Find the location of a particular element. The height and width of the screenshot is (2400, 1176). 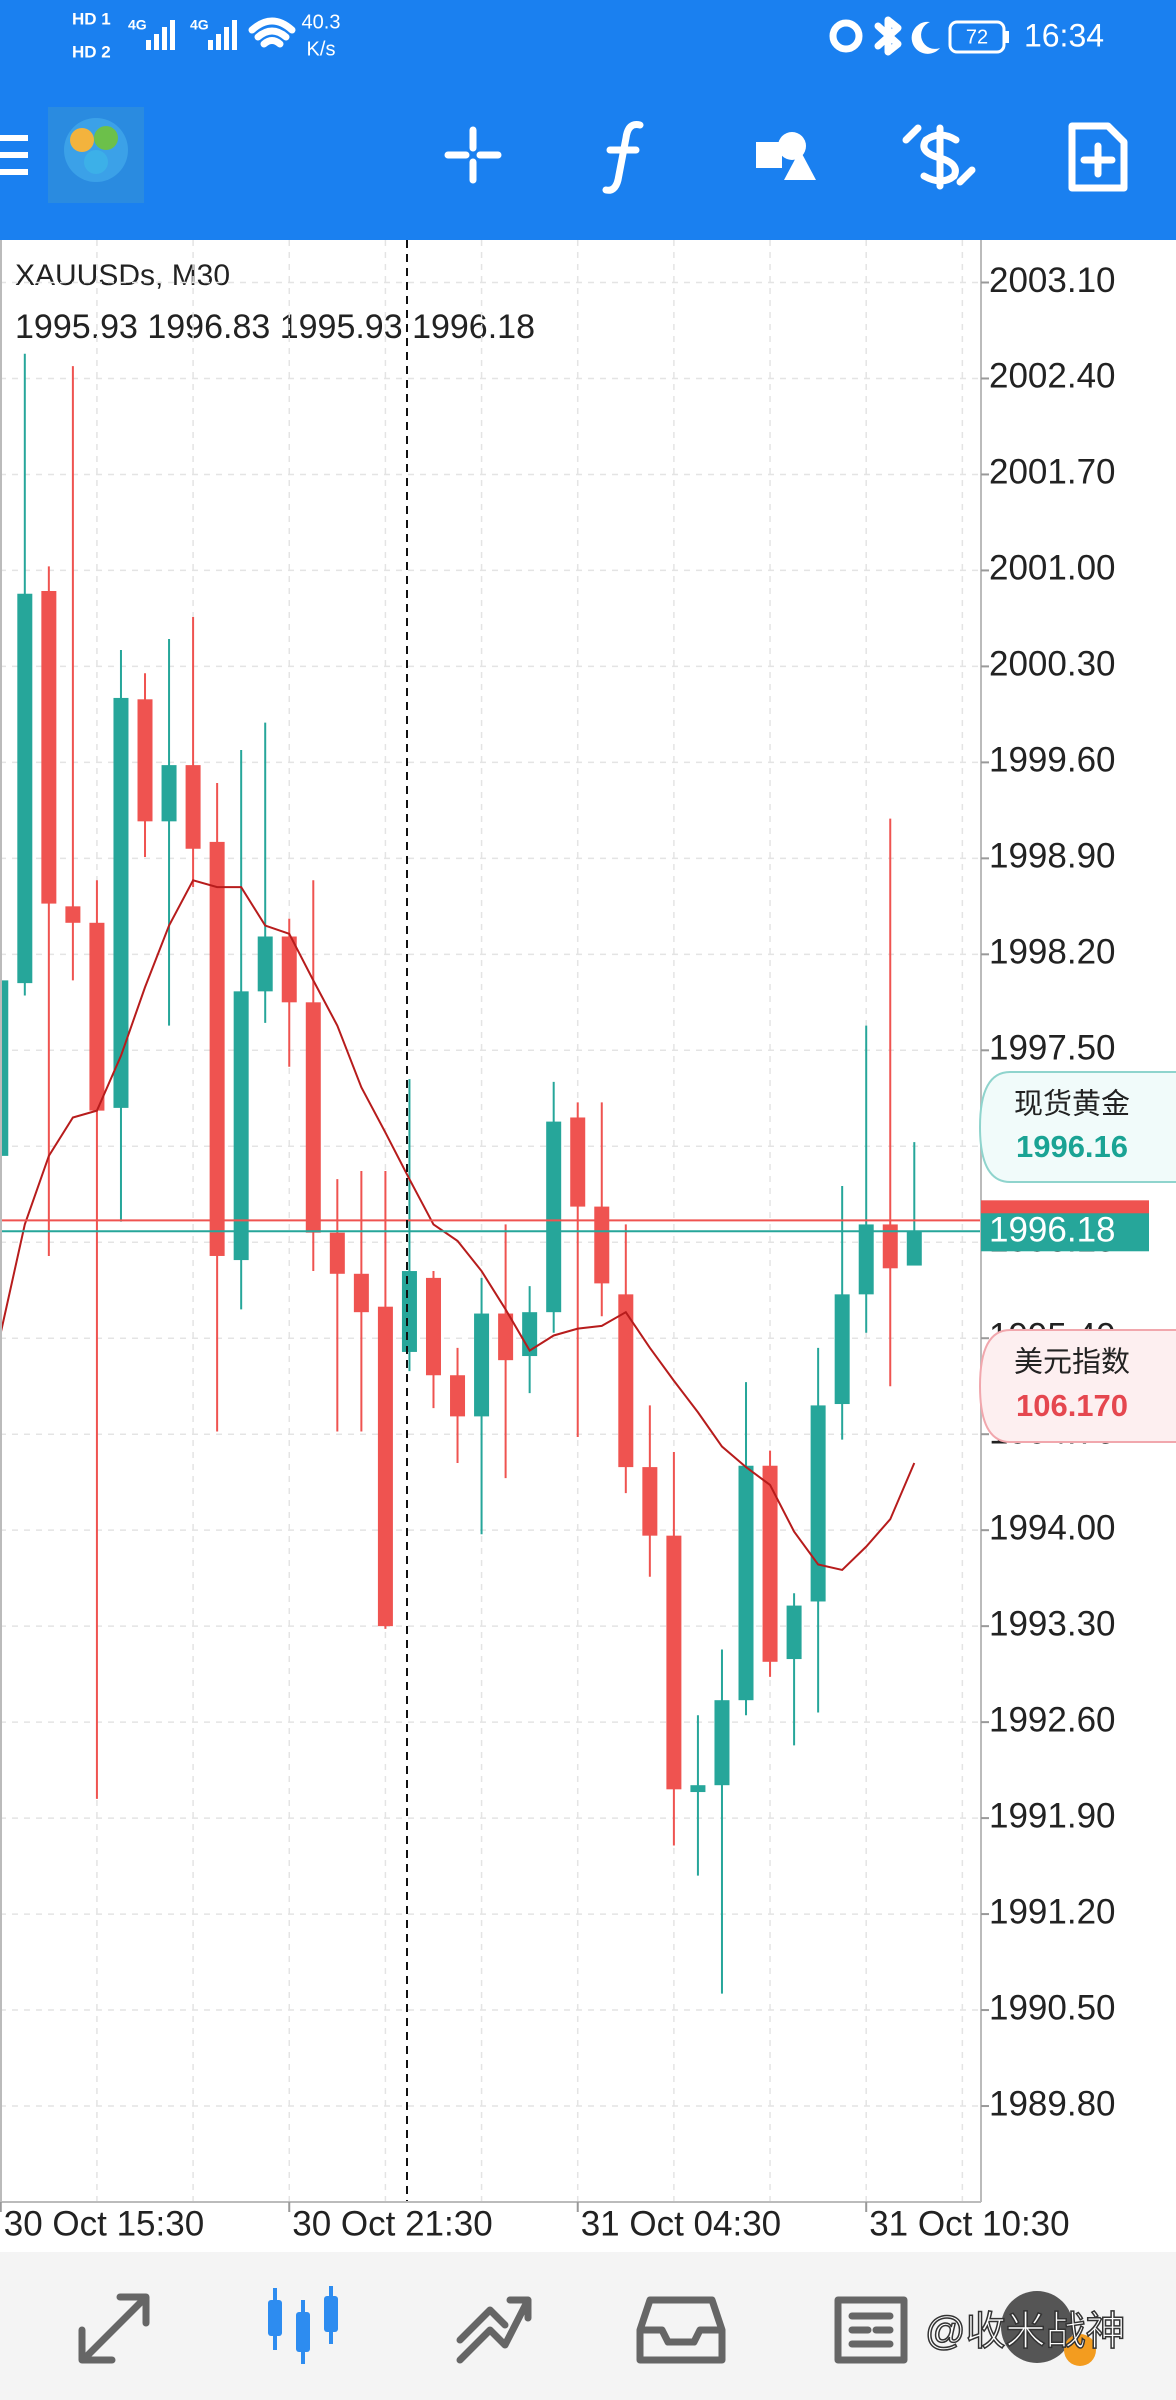

y-tick-label: 1989.80 is located at coordinates (1052, 2103).